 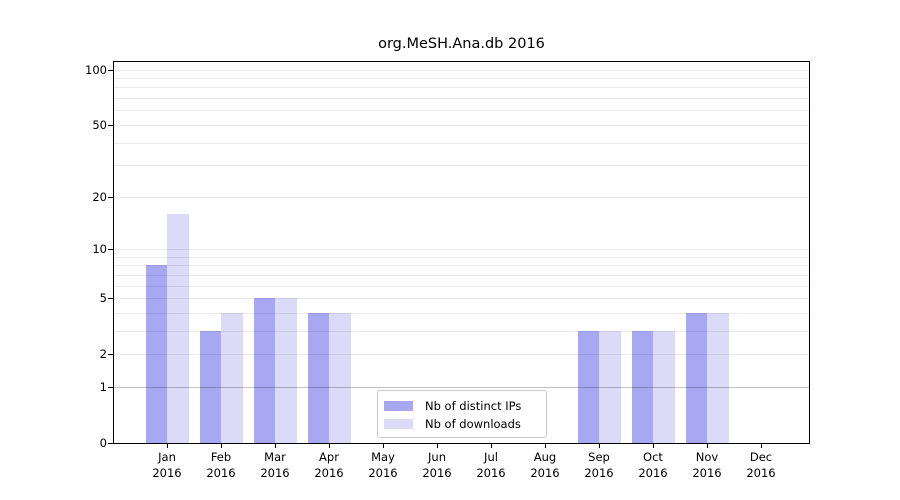 What do you see at coordinates (491, 465) in the screenshot?
I see `x-tick-label-jul-2016: Jul 2016` at bounding box center [491, 465].